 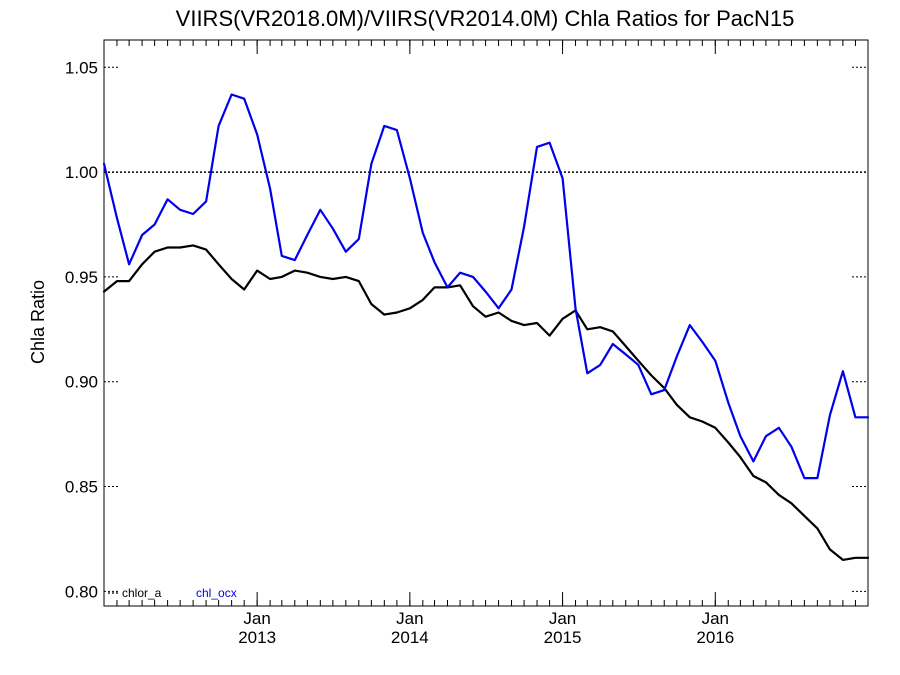 I want to click on y-tick-label: 0.80, so click(x=81, y=591).